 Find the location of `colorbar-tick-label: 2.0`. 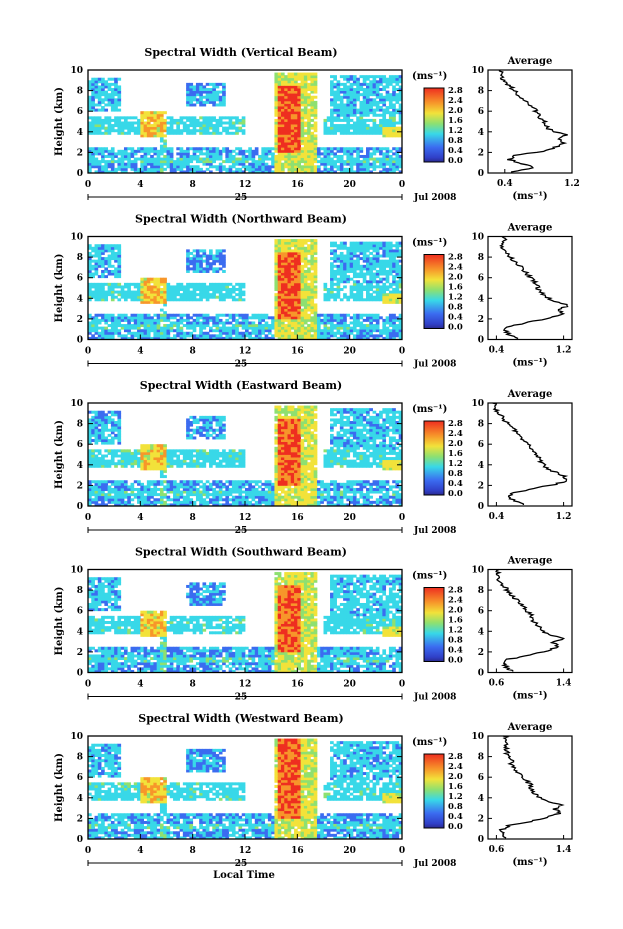

colorbar-tick-label: 2.0 is located at coordinates (455, 278).